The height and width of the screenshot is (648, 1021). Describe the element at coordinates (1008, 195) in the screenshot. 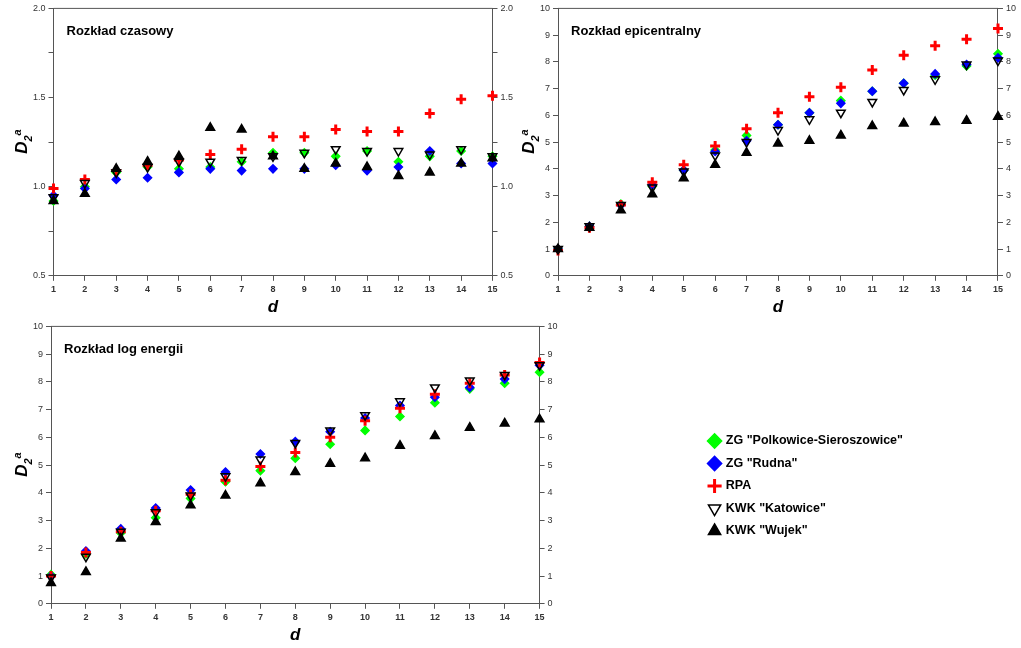

I see `y2-tick-label: 3` at that location.